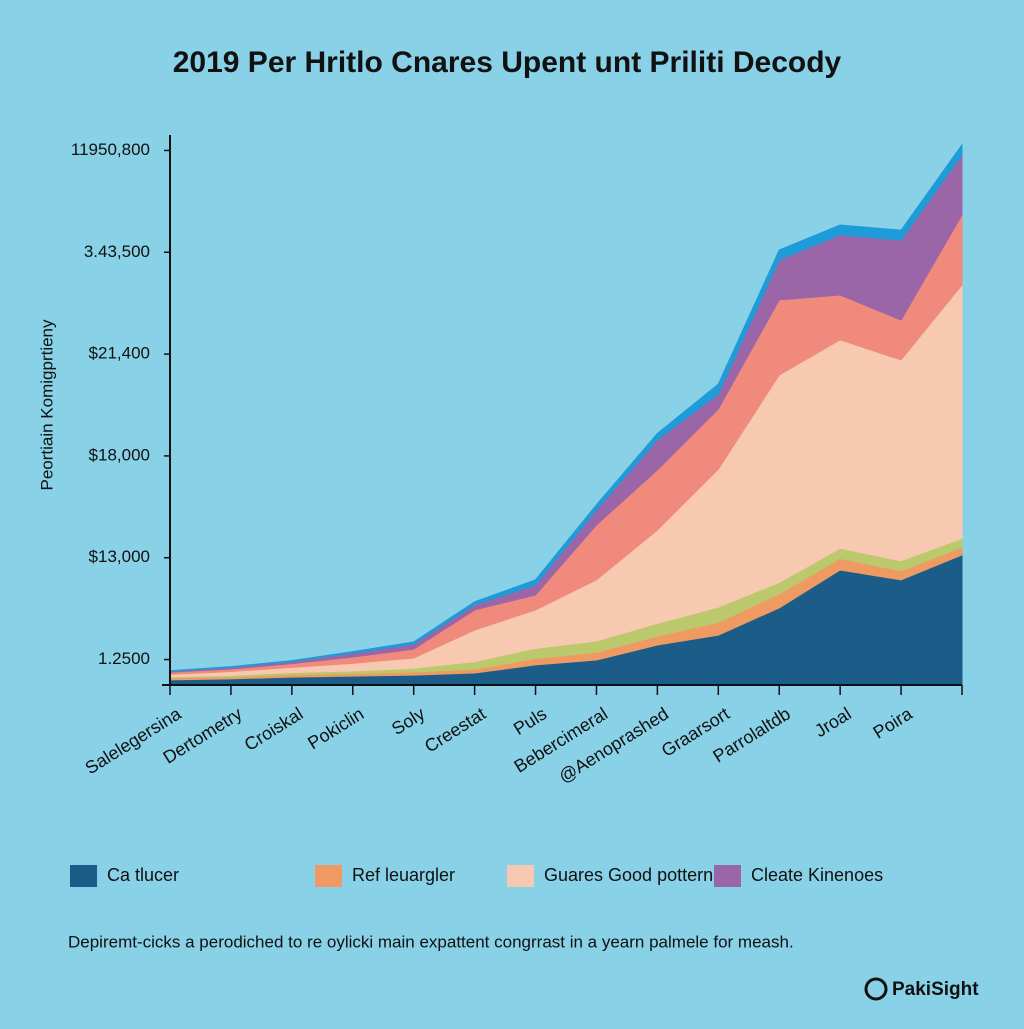 Image resolution: width=1024 pixels, height=1029 pixels. What do you see at coordinates (46, 405) in the screenshot?
I see `y-axis-title: Peortiain Komigprtieny` at bounding box center [46, 405].